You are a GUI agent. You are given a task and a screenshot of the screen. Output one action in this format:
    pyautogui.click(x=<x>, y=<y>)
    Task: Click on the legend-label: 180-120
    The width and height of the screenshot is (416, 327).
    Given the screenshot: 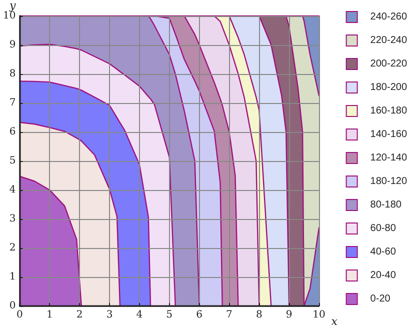 What is the action you would take?
    pyautogui.click(x=389, y=181)
    